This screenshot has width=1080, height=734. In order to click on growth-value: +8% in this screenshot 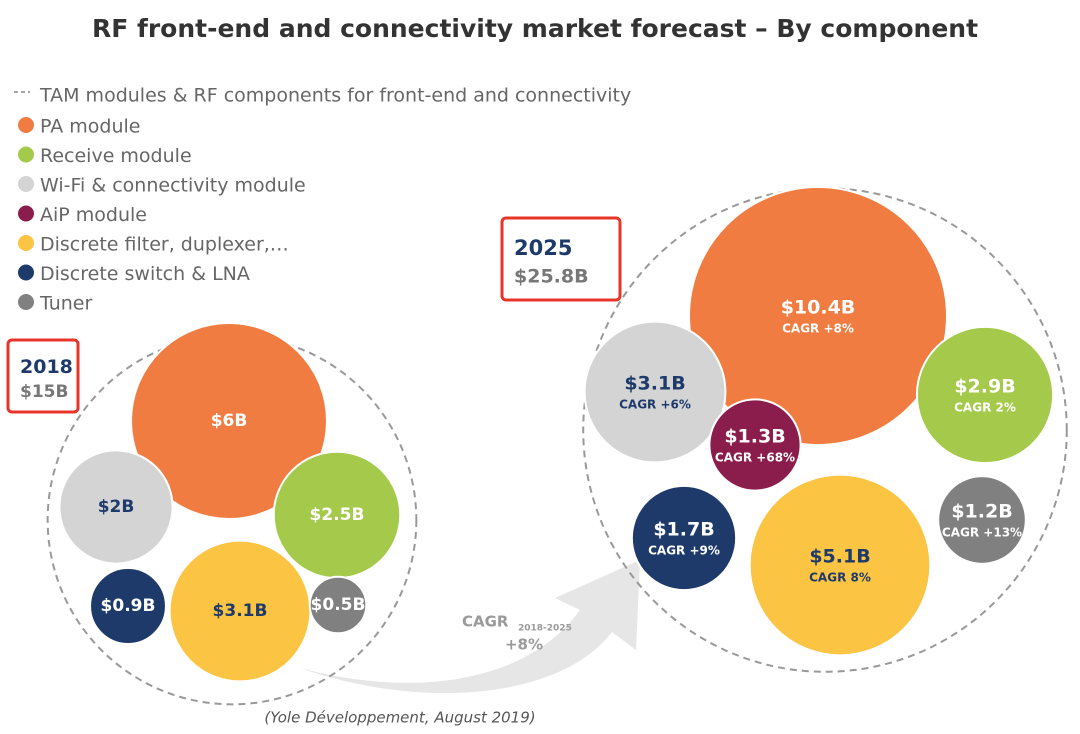, I will do `click(524, 645)`.